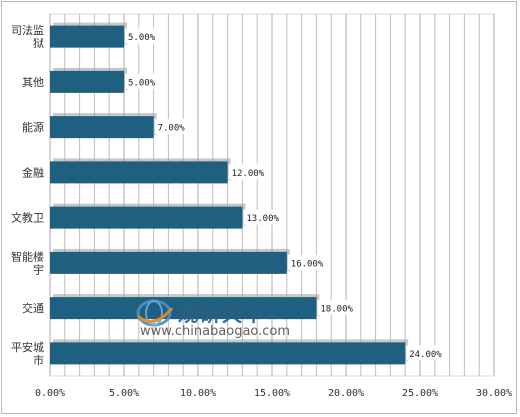 The width and height of the screenshot is (520, 417). What do you see at coordinates (494, 393) in the screenshot?
I see `x-tick-label: 30.00%` at bounding box center [494, 393].